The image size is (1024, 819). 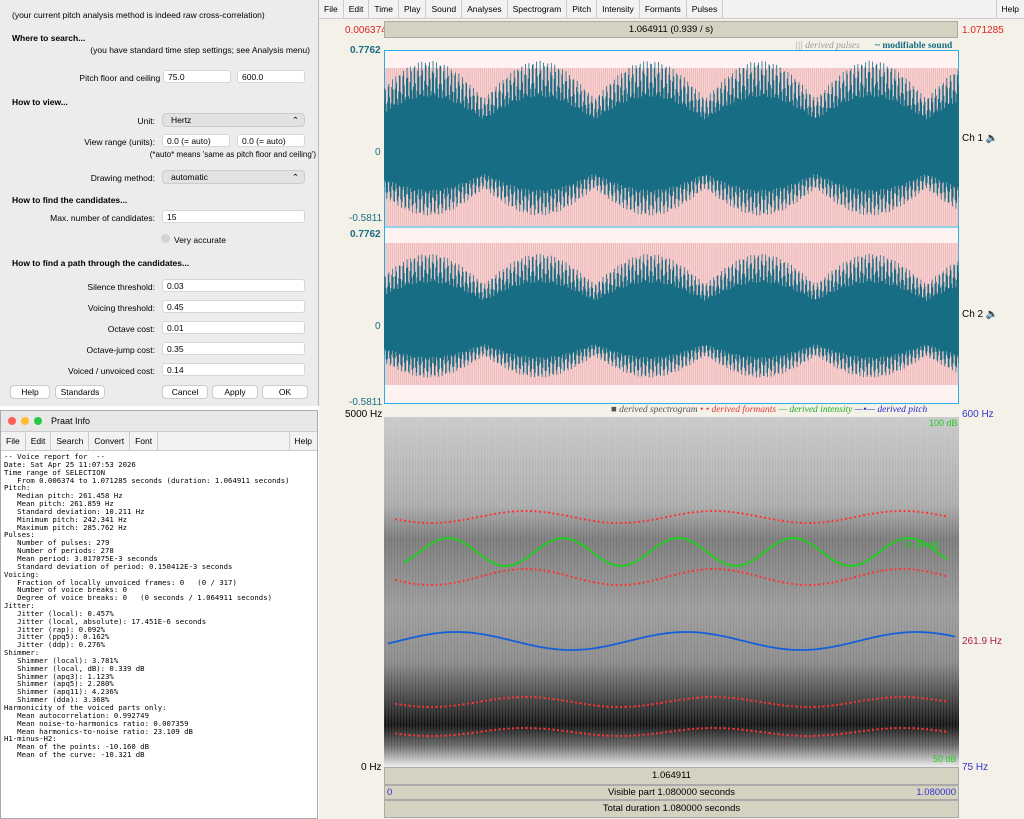 I want to click on info-line: Shimmer (apq11): 4.236%, so click(x=61, y=692).